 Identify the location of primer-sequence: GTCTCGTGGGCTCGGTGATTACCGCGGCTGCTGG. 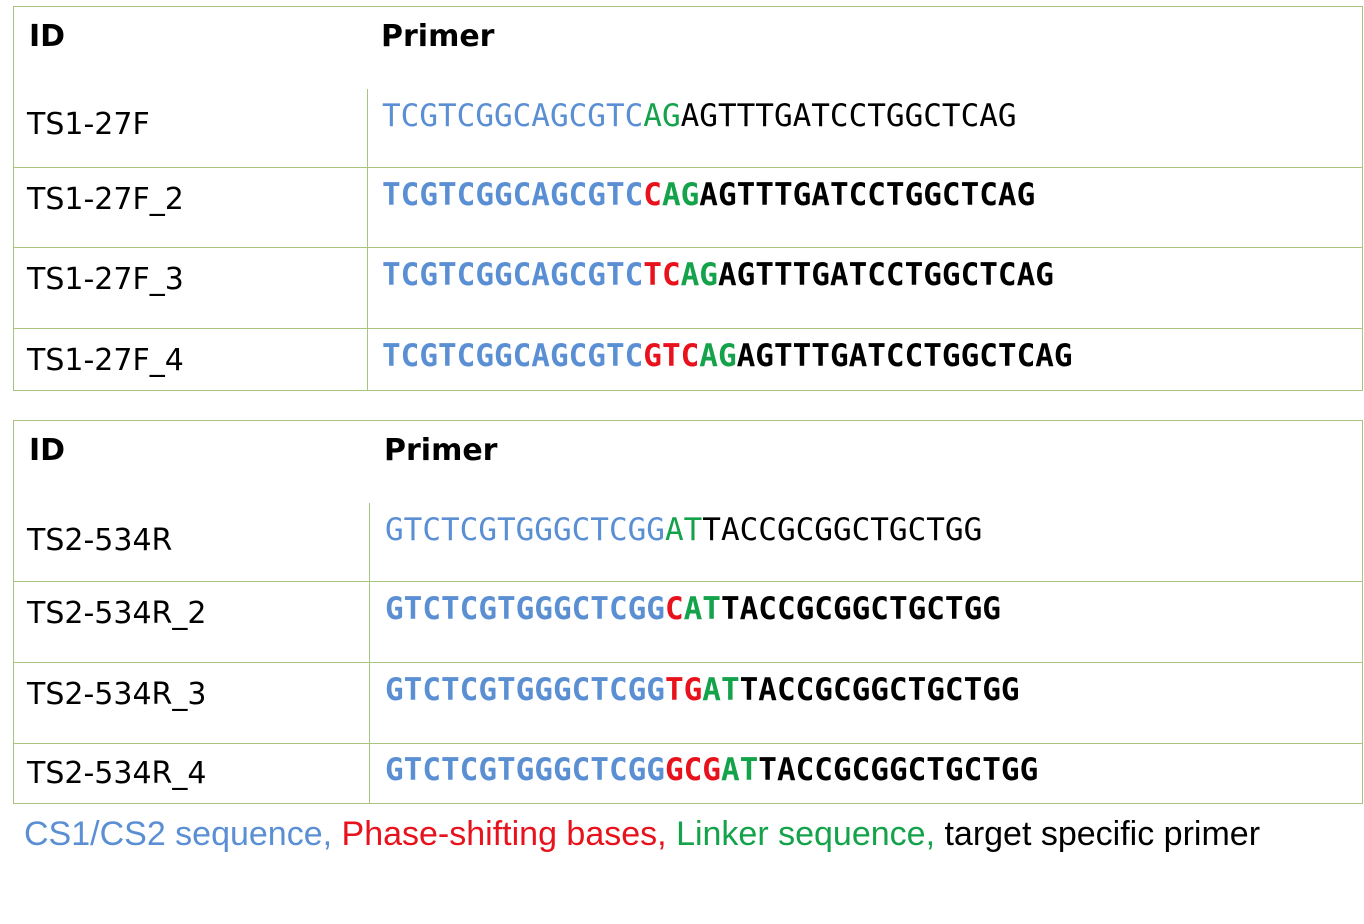
(702, 690).